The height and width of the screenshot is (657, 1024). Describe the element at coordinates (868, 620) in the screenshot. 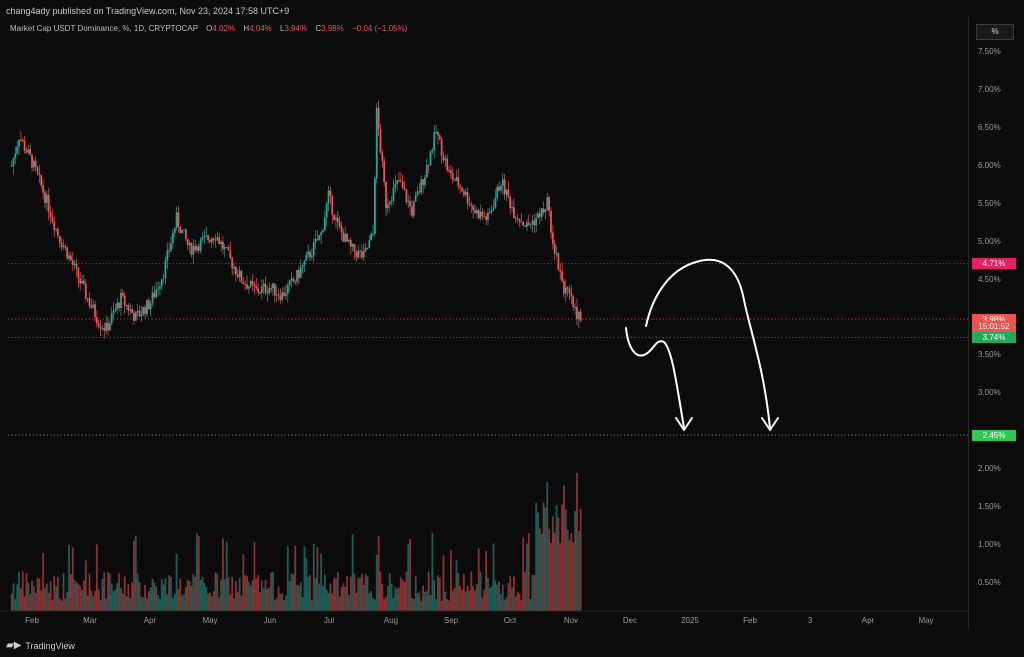

I see `time-tick-label: Apr` at that location.